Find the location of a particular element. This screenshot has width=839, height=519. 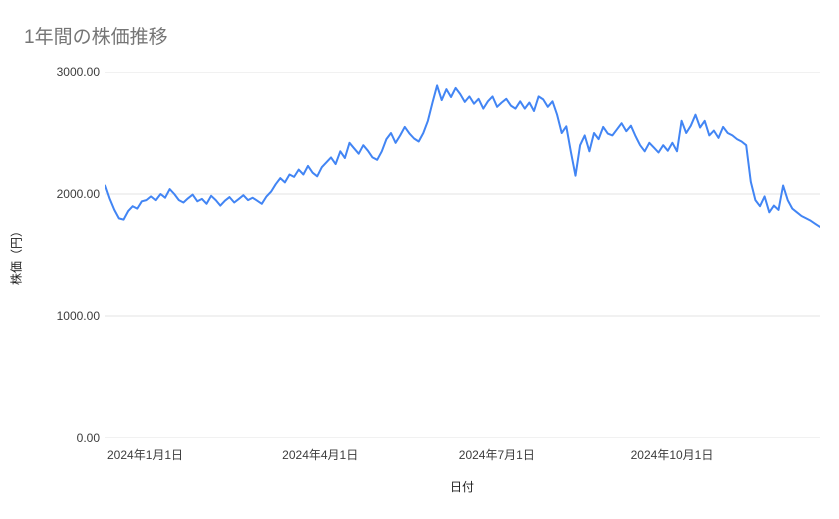

y-tick-label-2000: 2000.00 is located at coordinates (78, 194).